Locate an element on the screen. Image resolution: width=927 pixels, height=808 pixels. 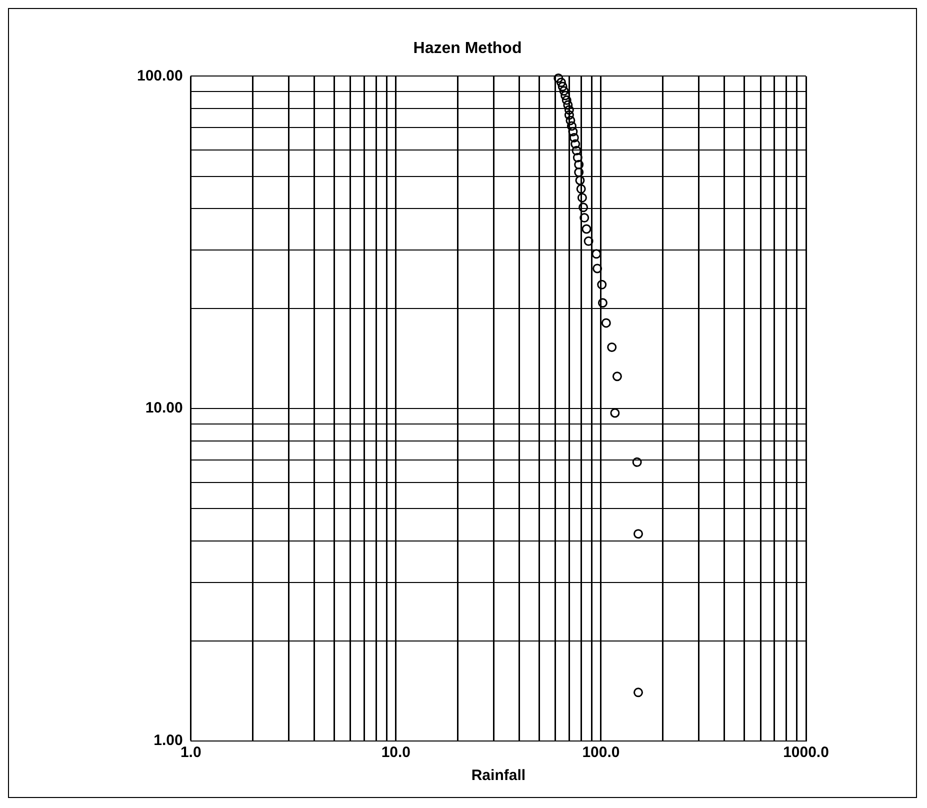
x-tick-label: 1.0 is located at coordinates (191, 753).